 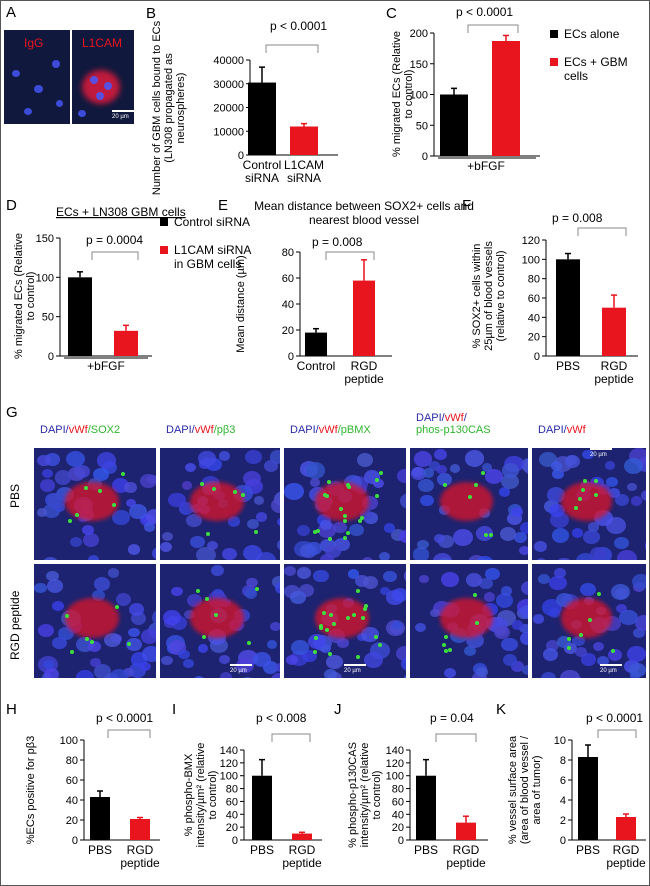 What do you see at coordinates (589, 621) in the screenshot?
I see `micrograph-r1-c4` at bounding box center [589, 621].